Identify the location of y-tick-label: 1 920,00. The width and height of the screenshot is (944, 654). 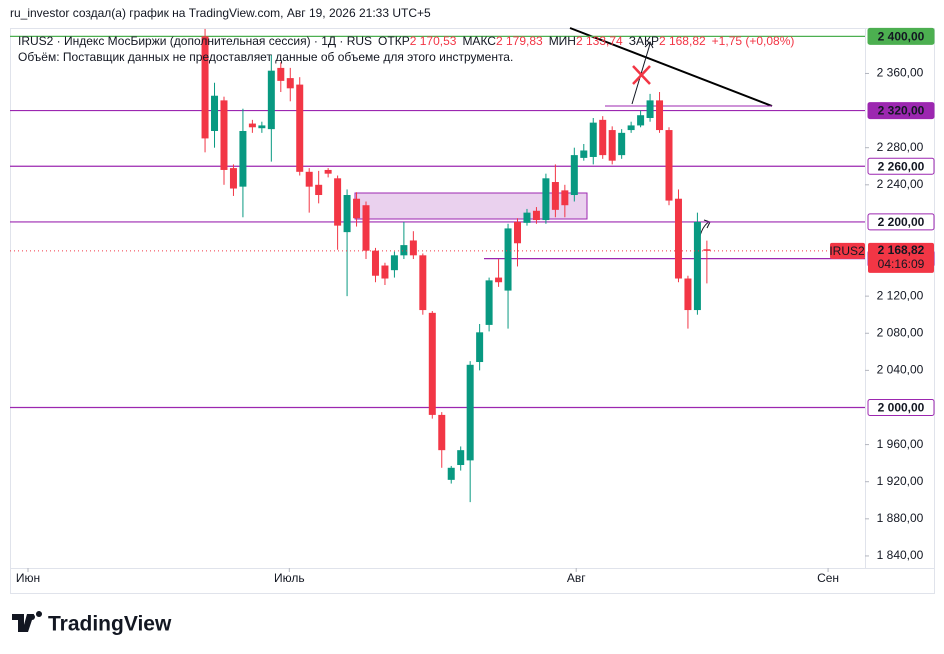
(900, 481).